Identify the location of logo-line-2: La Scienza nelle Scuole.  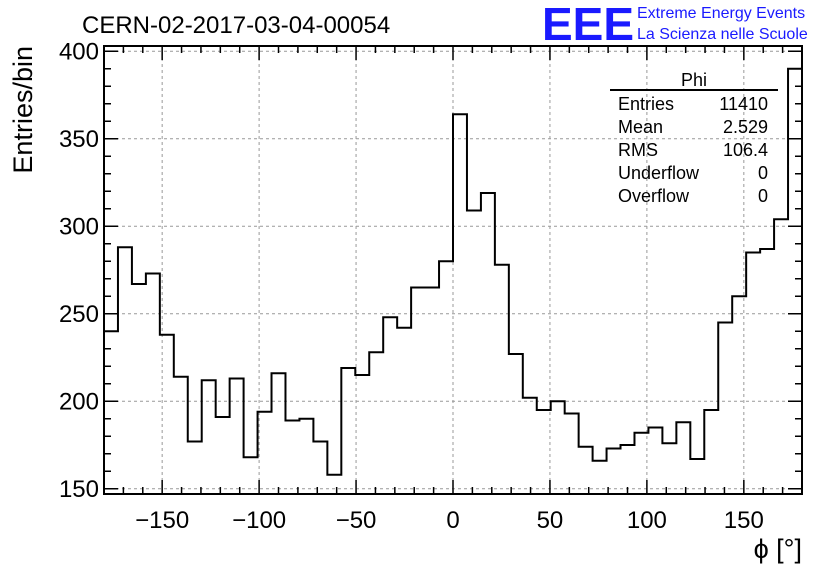
(722, 34).